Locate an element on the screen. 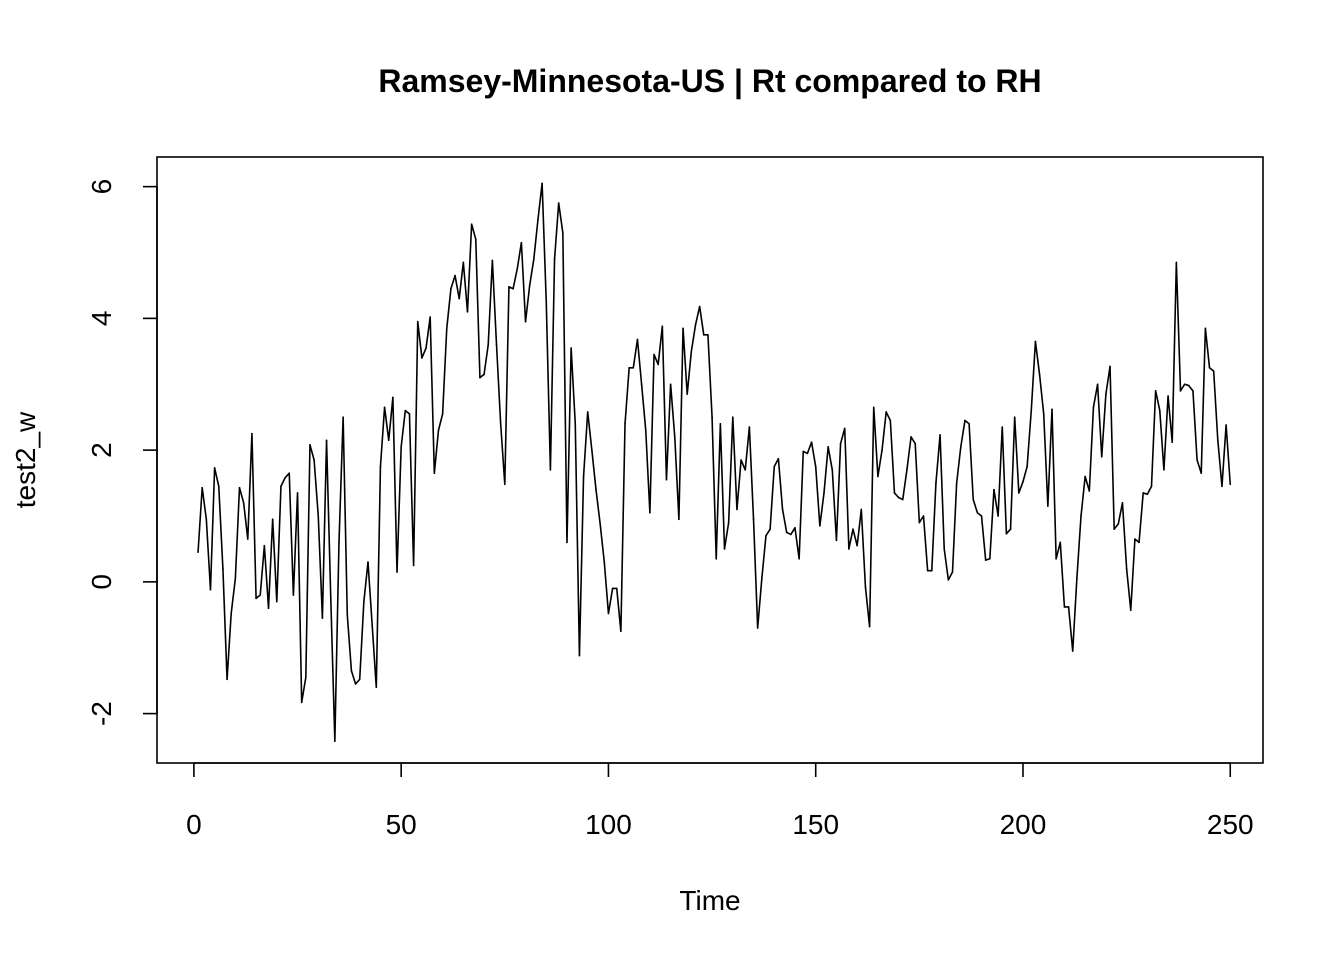  y-tick-label: 4 is located at coordinates (101, 319).